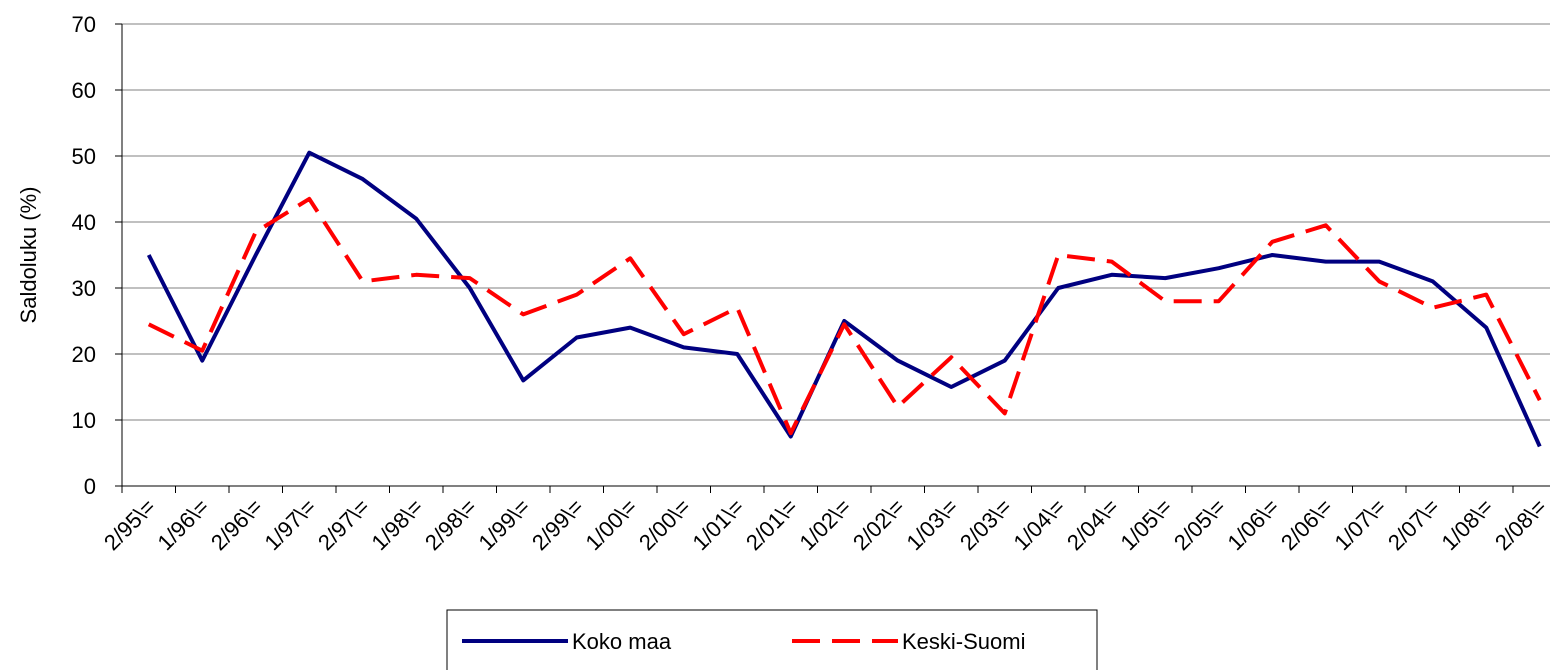 The image size is (1552, 670). I want to click on x-tick-label: 2/97\=, so click(343, 524).